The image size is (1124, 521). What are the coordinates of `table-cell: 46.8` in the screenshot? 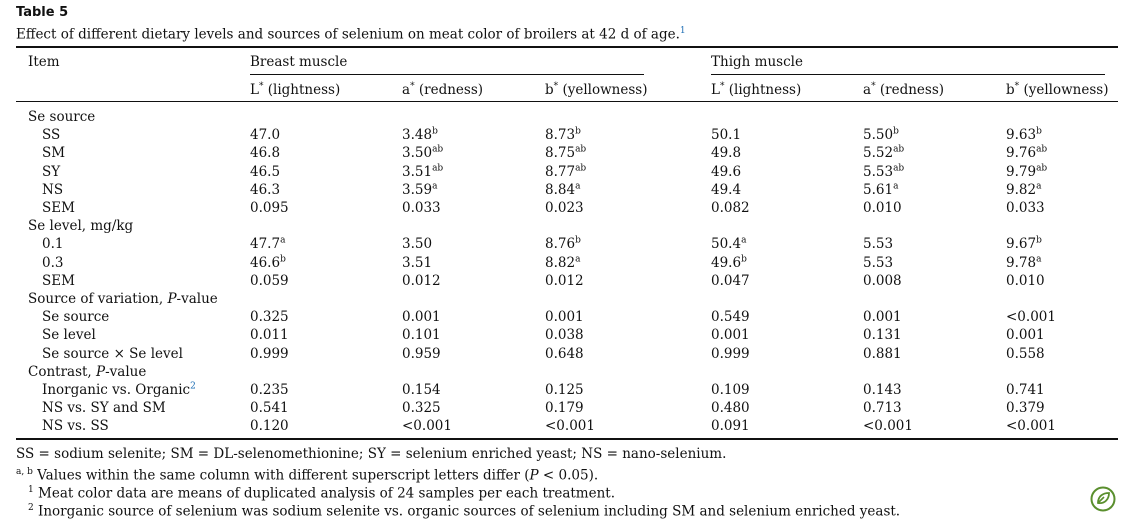 It's located at (265, 153).